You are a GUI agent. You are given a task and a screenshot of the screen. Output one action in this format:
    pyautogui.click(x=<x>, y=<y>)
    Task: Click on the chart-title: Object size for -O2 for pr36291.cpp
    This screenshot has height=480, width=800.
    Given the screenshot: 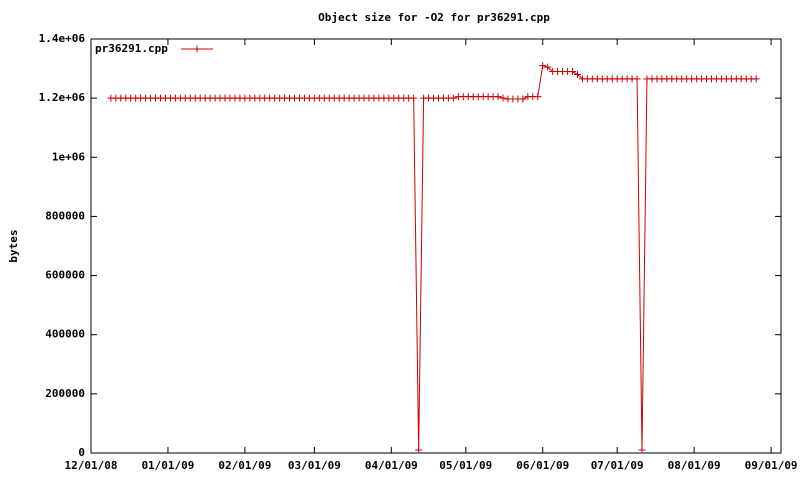 What is the action you would take?
    pyautogui.click(x=434, y=17)
    